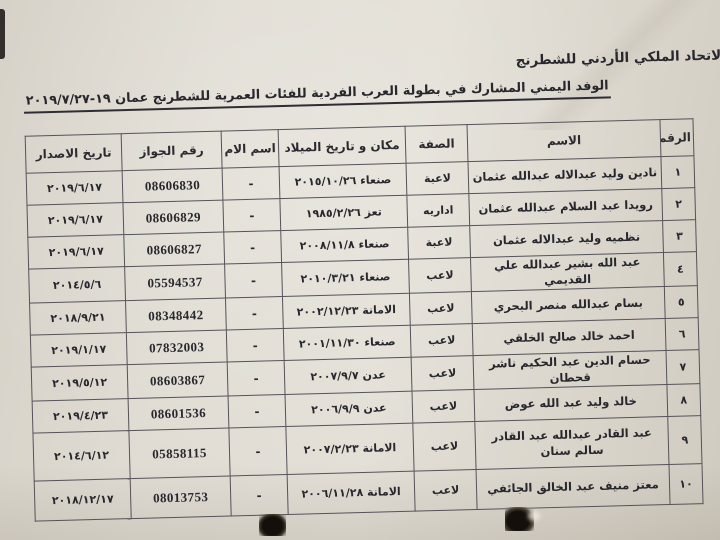 The height and width of the screenshot is (540, 720). Describe the element at coordinates (568, 305) in the screenshot. I see `member-name: بسام عبدالله منصر البحري` at that location.